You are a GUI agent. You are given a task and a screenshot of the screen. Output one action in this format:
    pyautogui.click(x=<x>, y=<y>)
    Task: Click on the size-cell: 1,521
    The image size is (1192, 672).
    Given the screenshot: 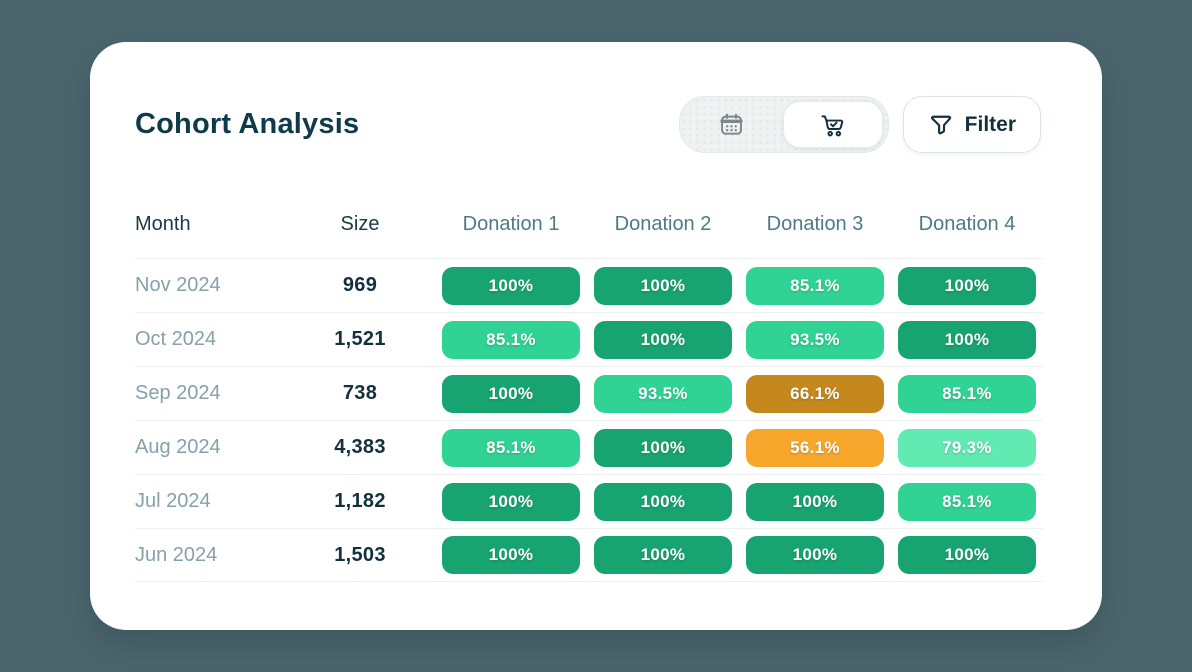 What is the action you would take?
    pyautogui.click(x=360, y=339)
    